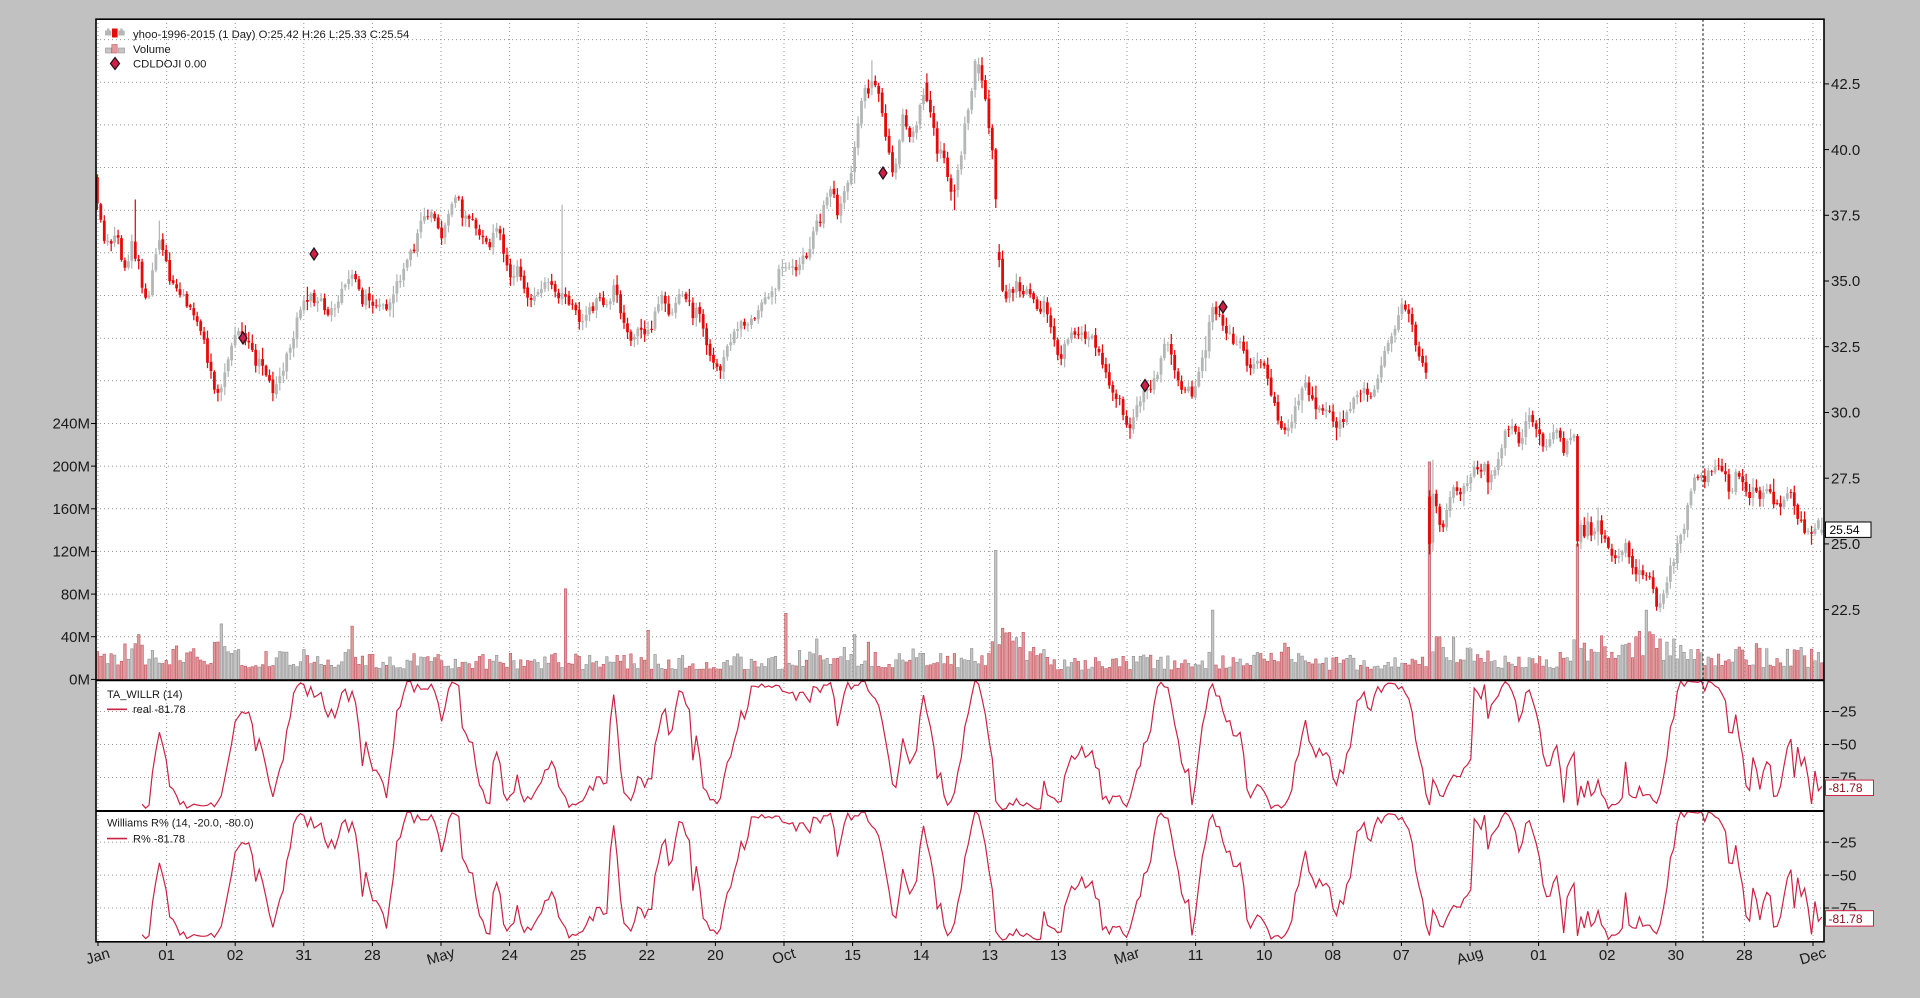  I want to click on svg-text: 40.0, so click(1845, 150).